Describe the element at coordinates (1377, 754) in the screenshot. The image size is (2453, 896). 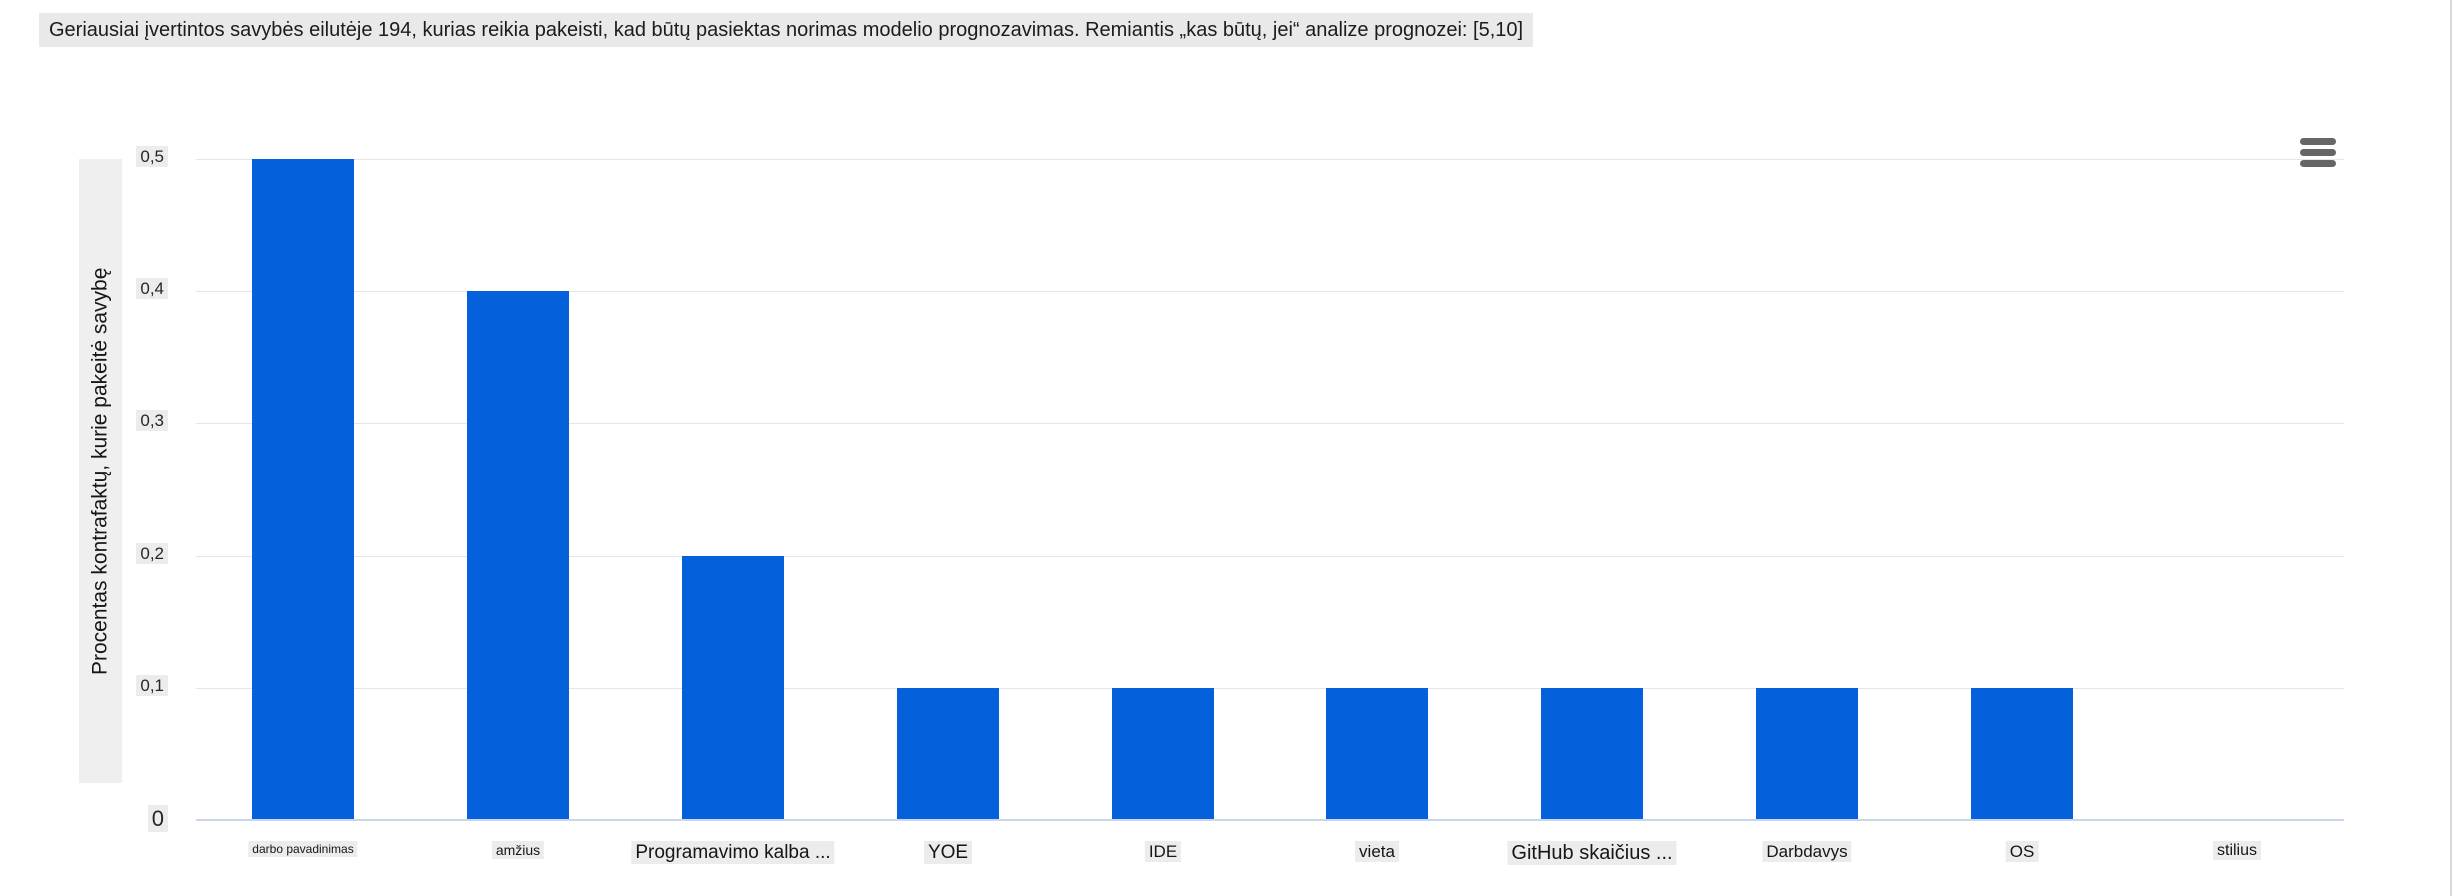
I see `bar-vieta` at that location.